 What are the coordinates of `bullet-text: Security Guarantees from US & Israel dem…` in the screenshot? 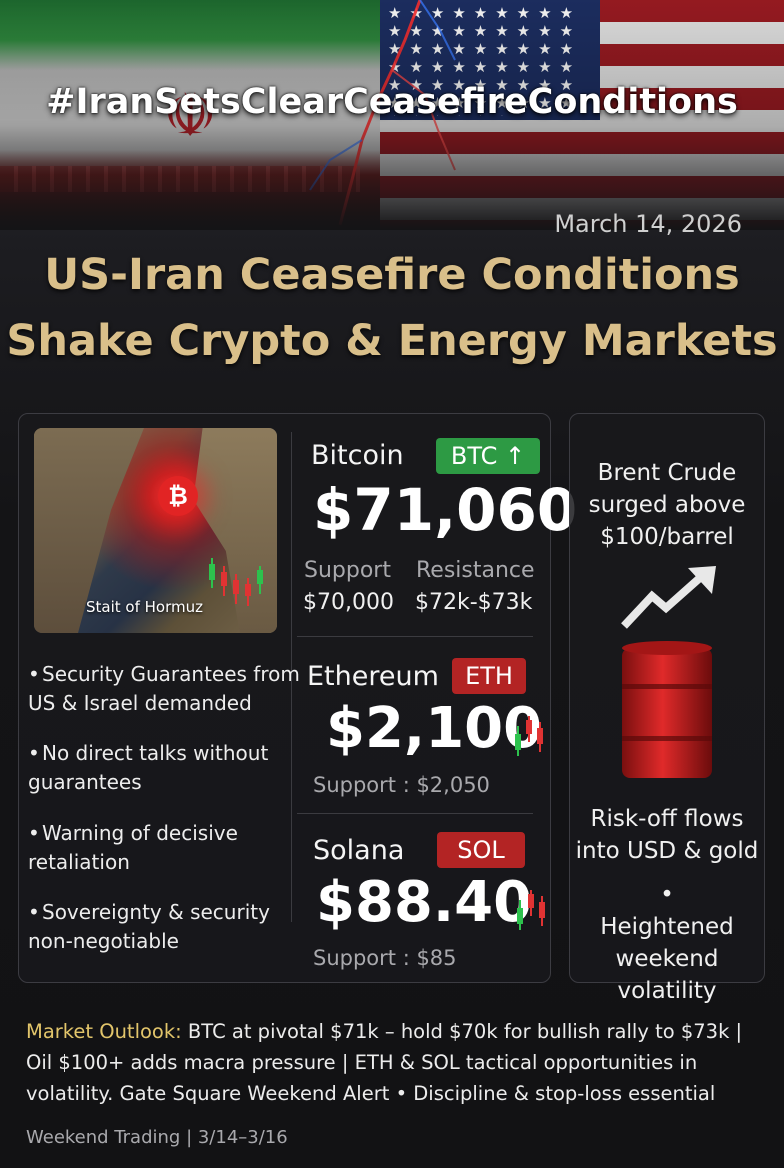 It's located at (164, 688).